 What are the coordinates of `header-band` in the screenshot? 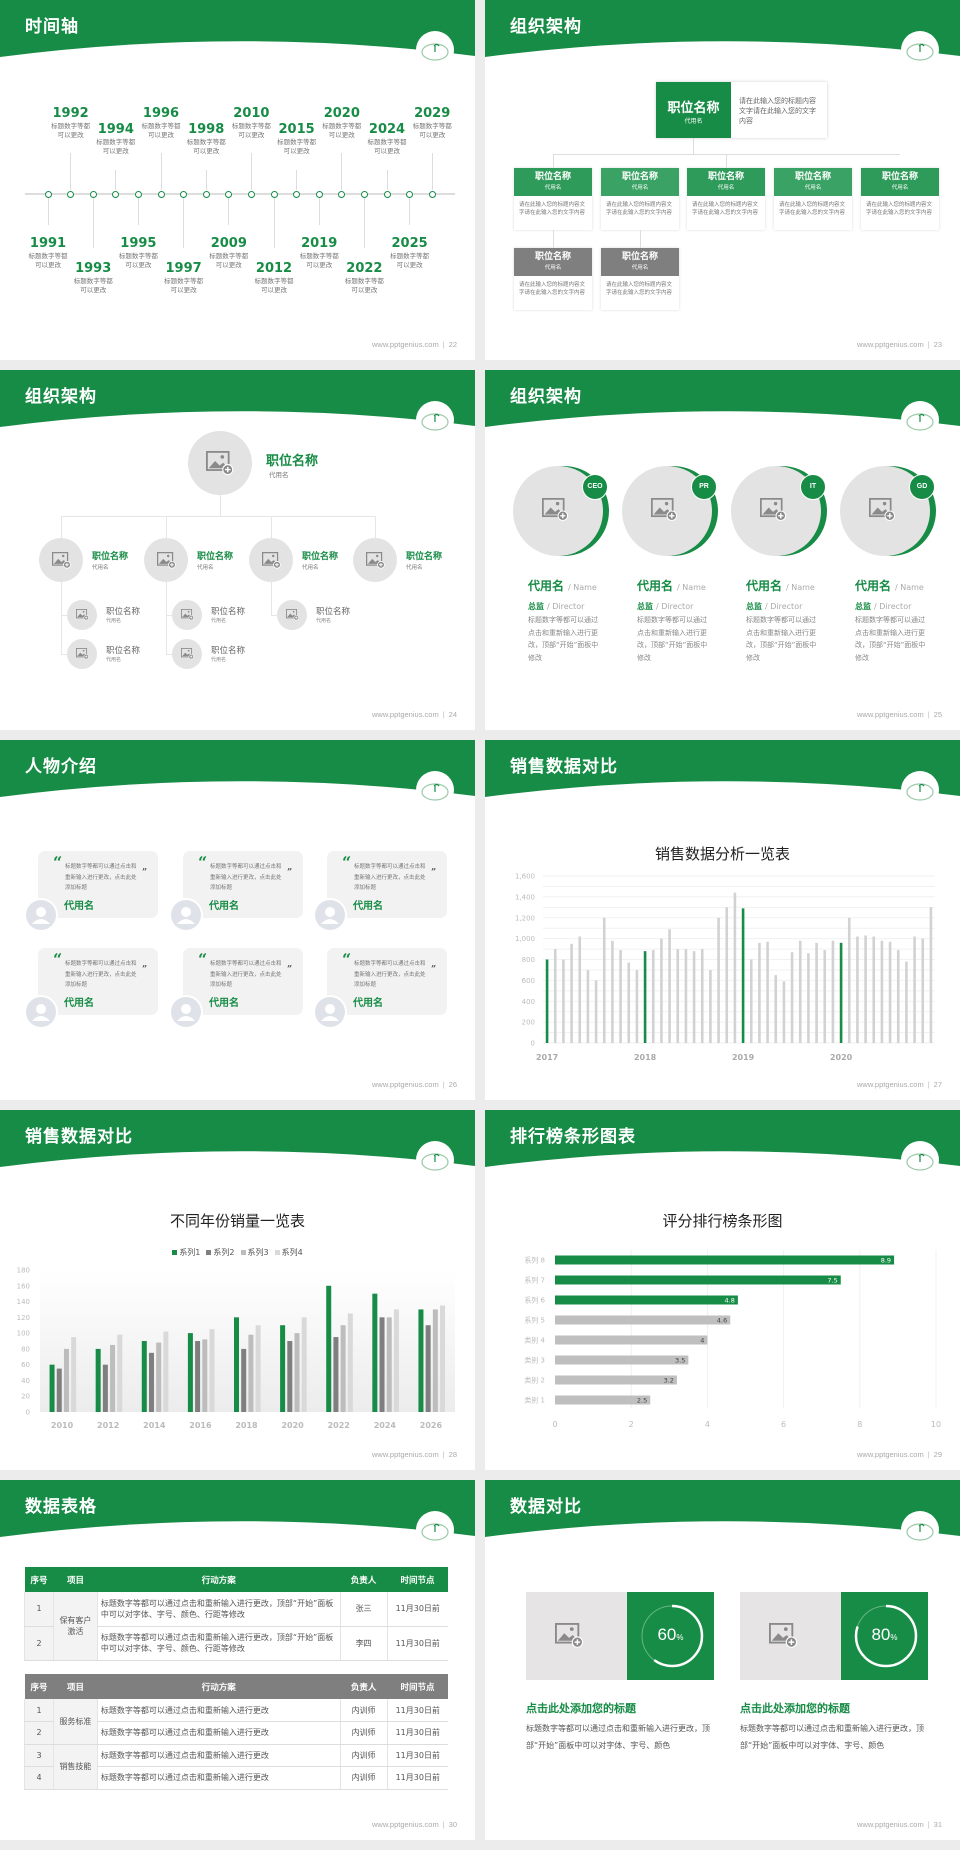 It's located at (237, 398).